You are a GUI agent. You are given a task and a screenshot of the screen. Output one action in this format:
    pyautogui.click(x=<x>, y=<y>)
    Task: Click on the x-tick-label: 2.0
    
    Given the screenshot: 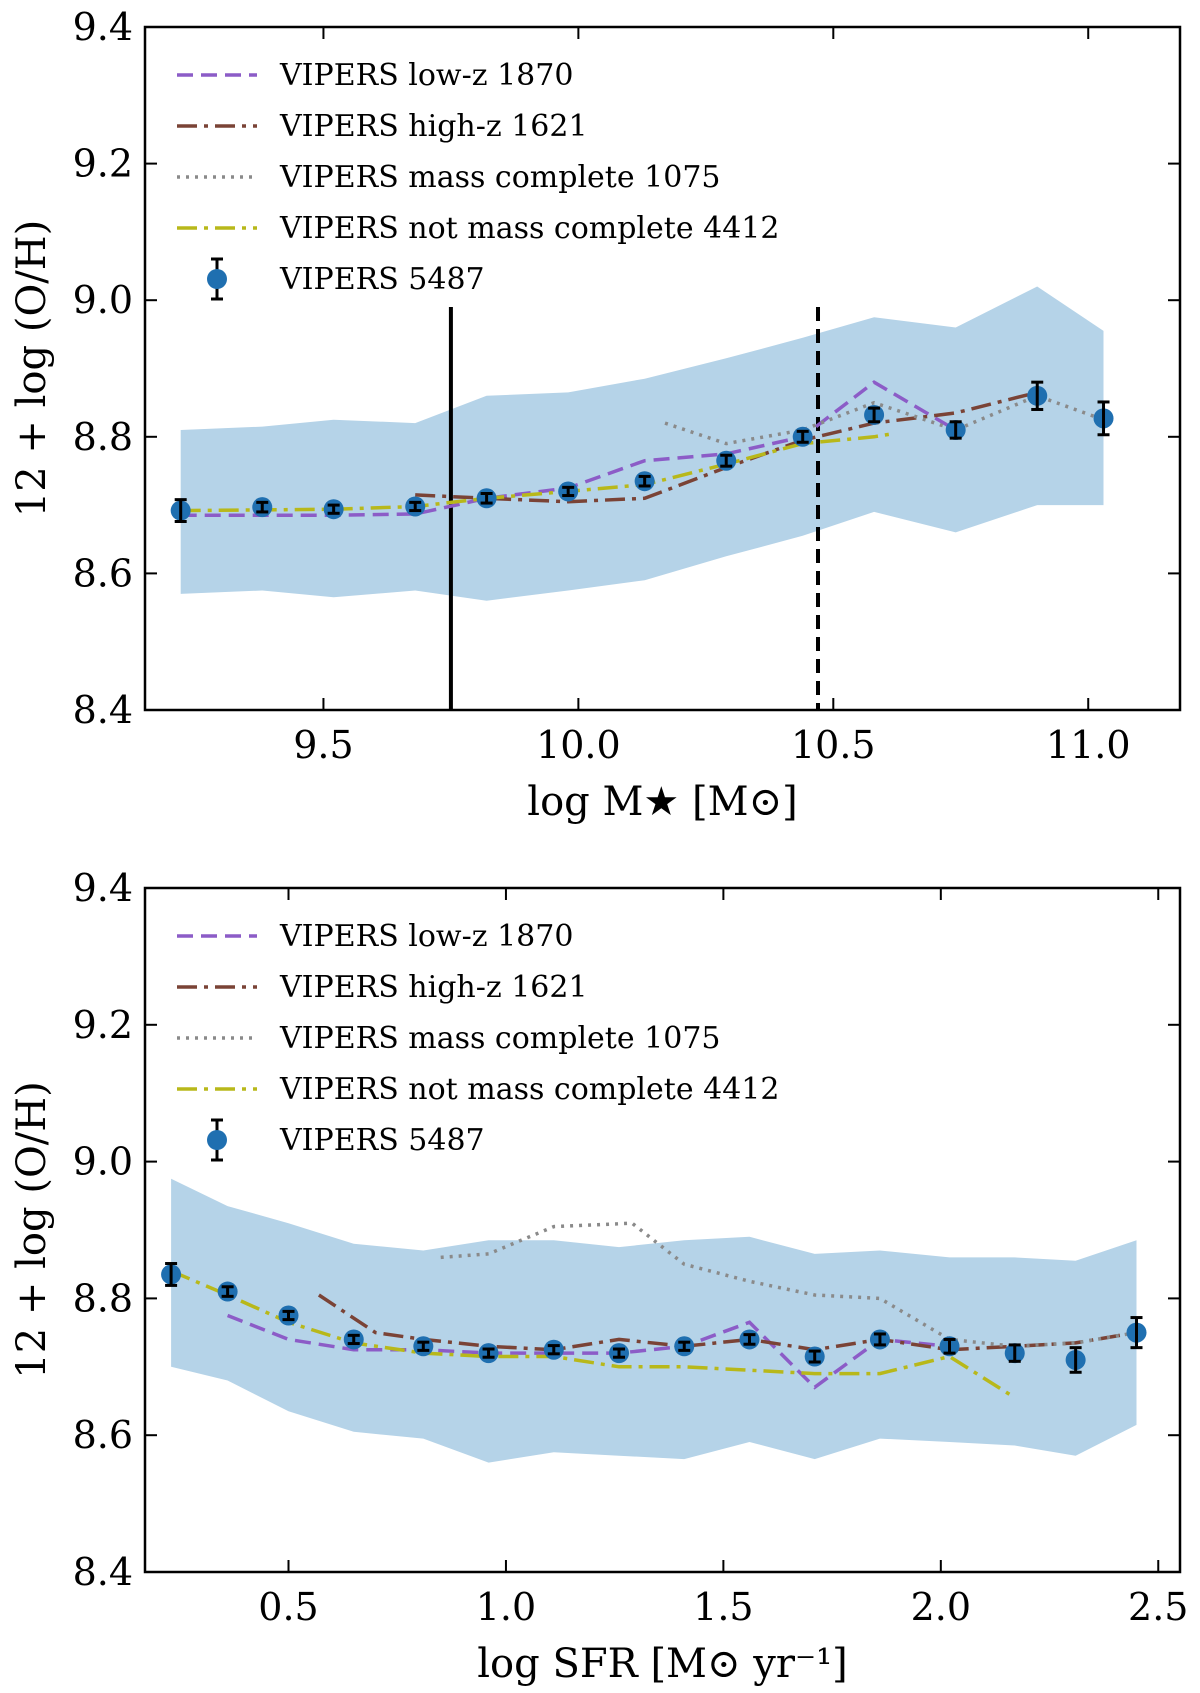 What is the action you would take?
    pyautogui.click(x=941, y=1607)
    